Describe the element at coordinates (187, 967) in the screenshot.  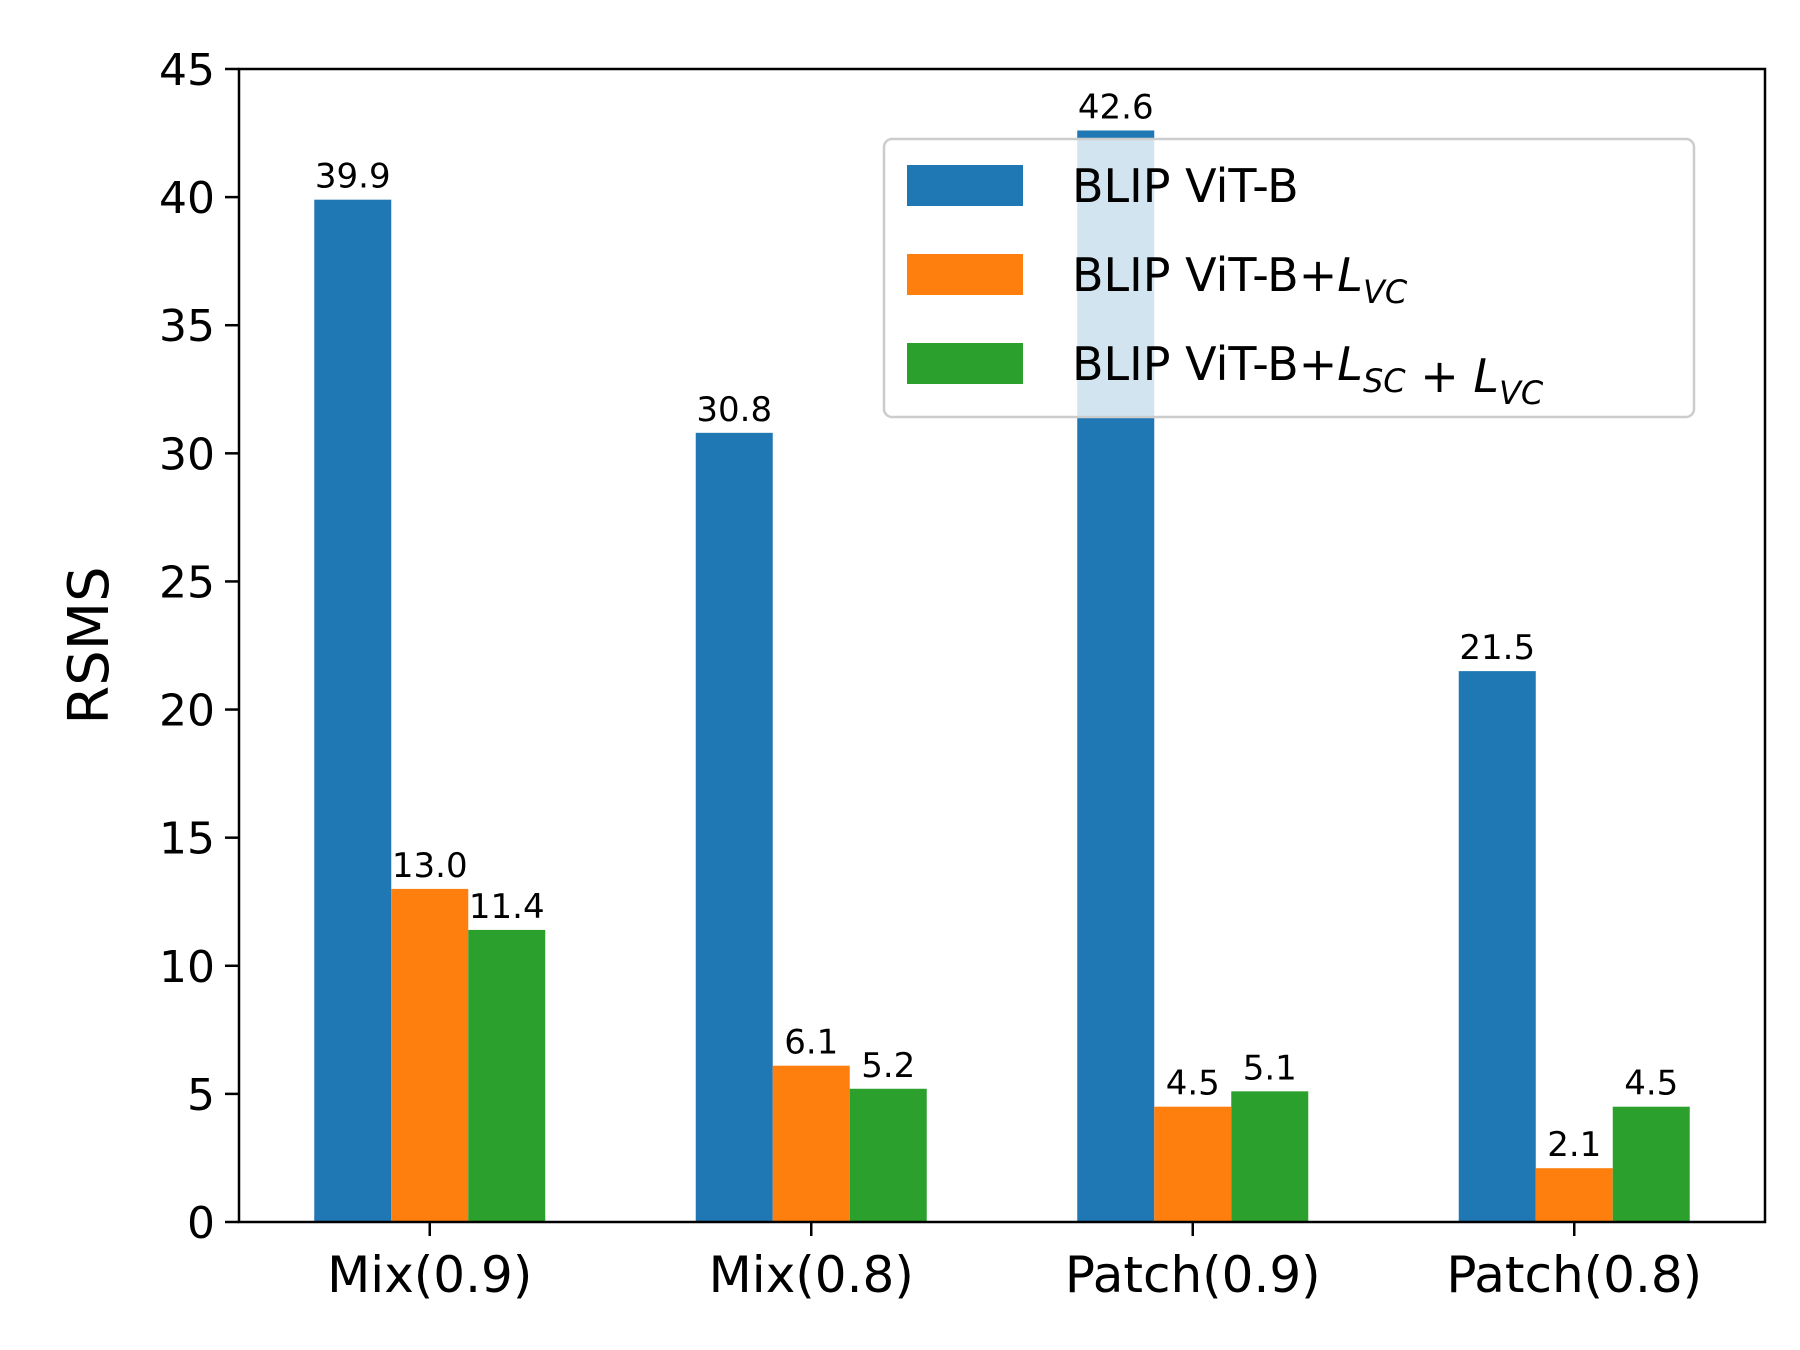
I see `y-tick-label-10: 10` at that location.